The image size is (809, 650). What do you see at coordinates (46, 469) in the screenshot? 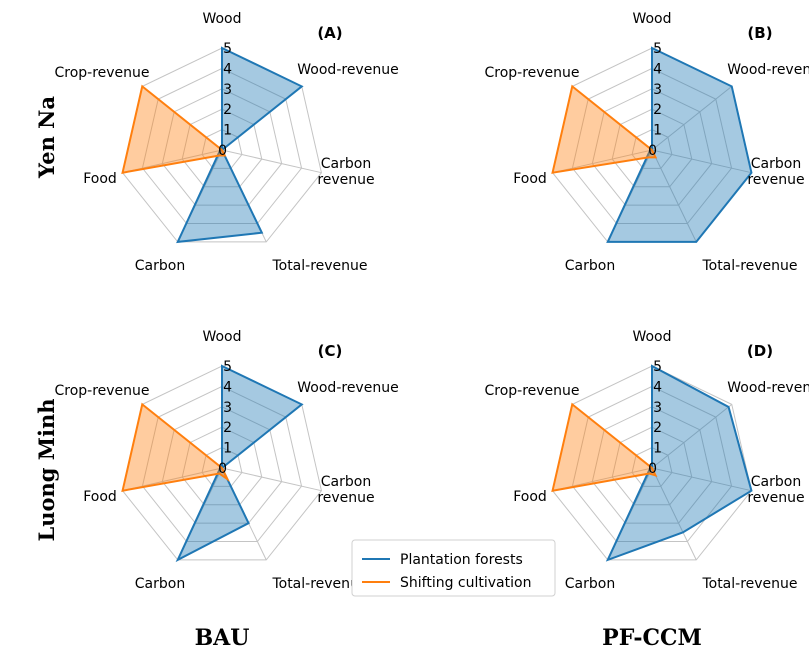
I see `row-label-luong-minh: Luong Minh` at bounding box center [46, 469].